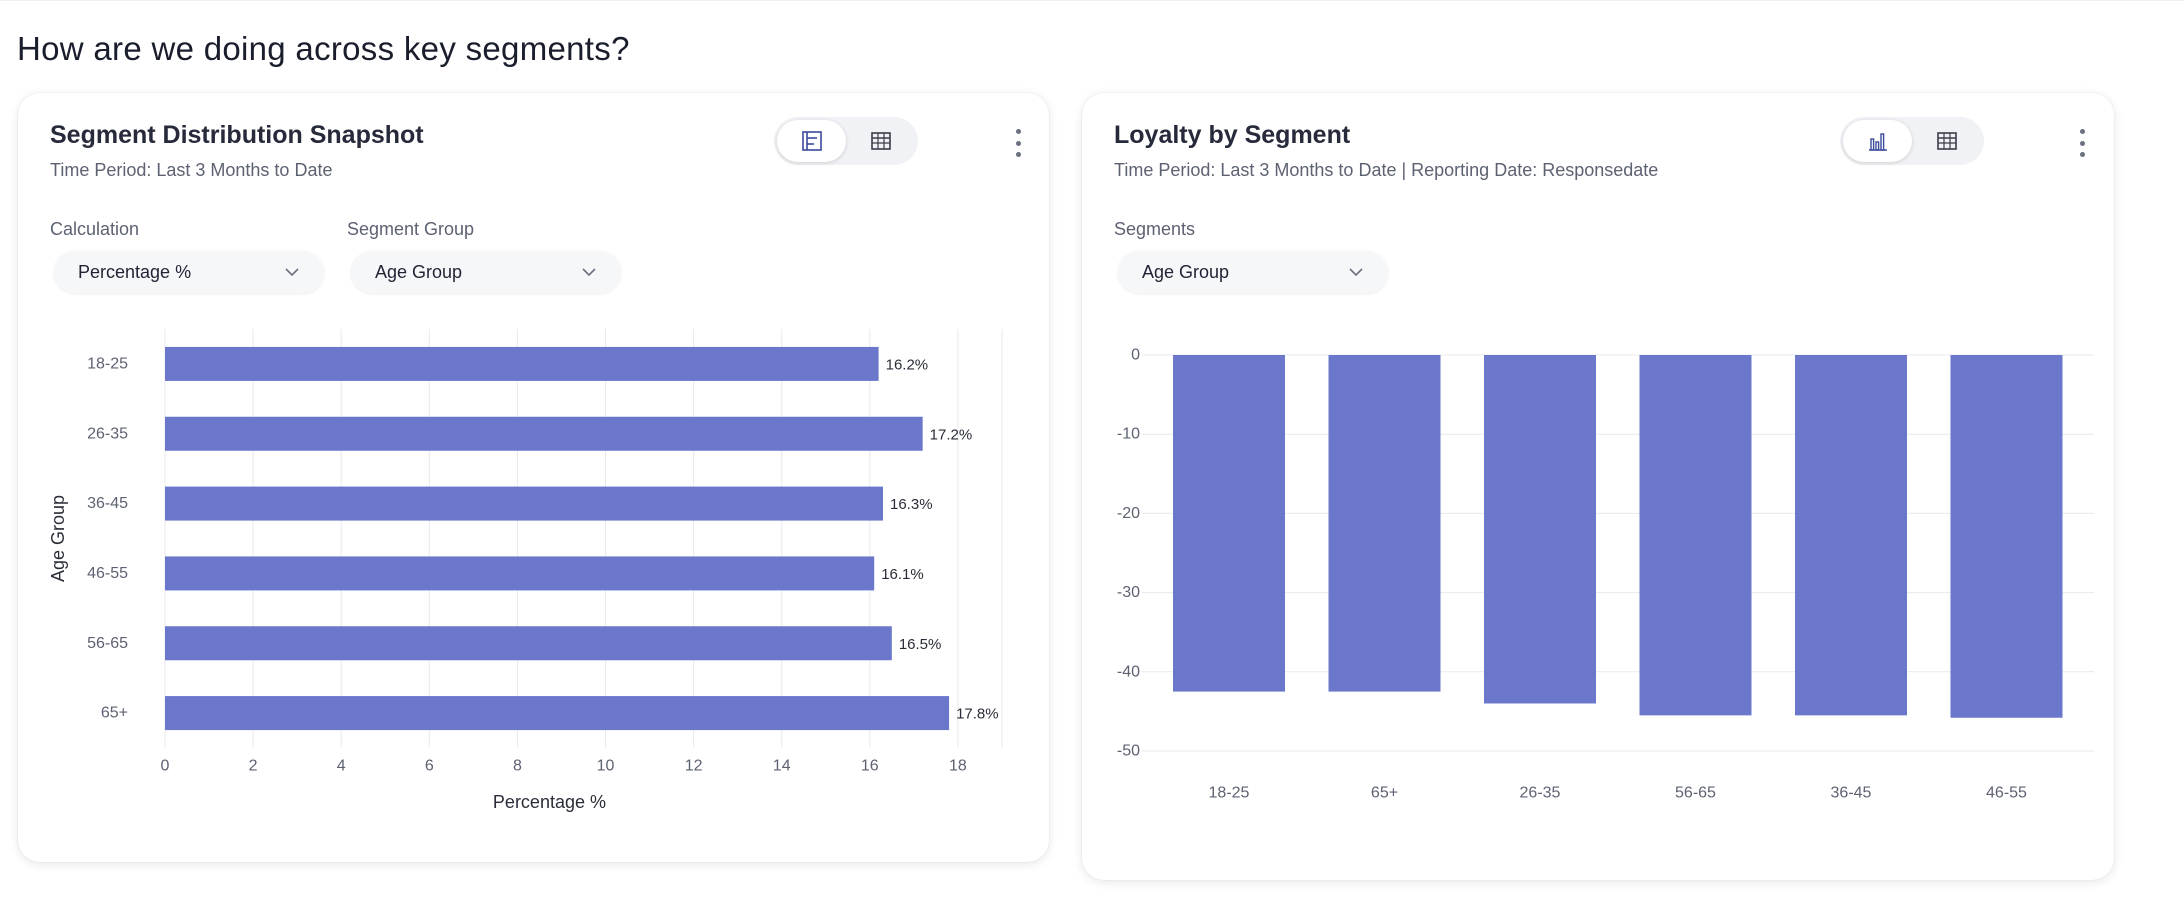  I want to click on top-divider, so click(1092, 0).